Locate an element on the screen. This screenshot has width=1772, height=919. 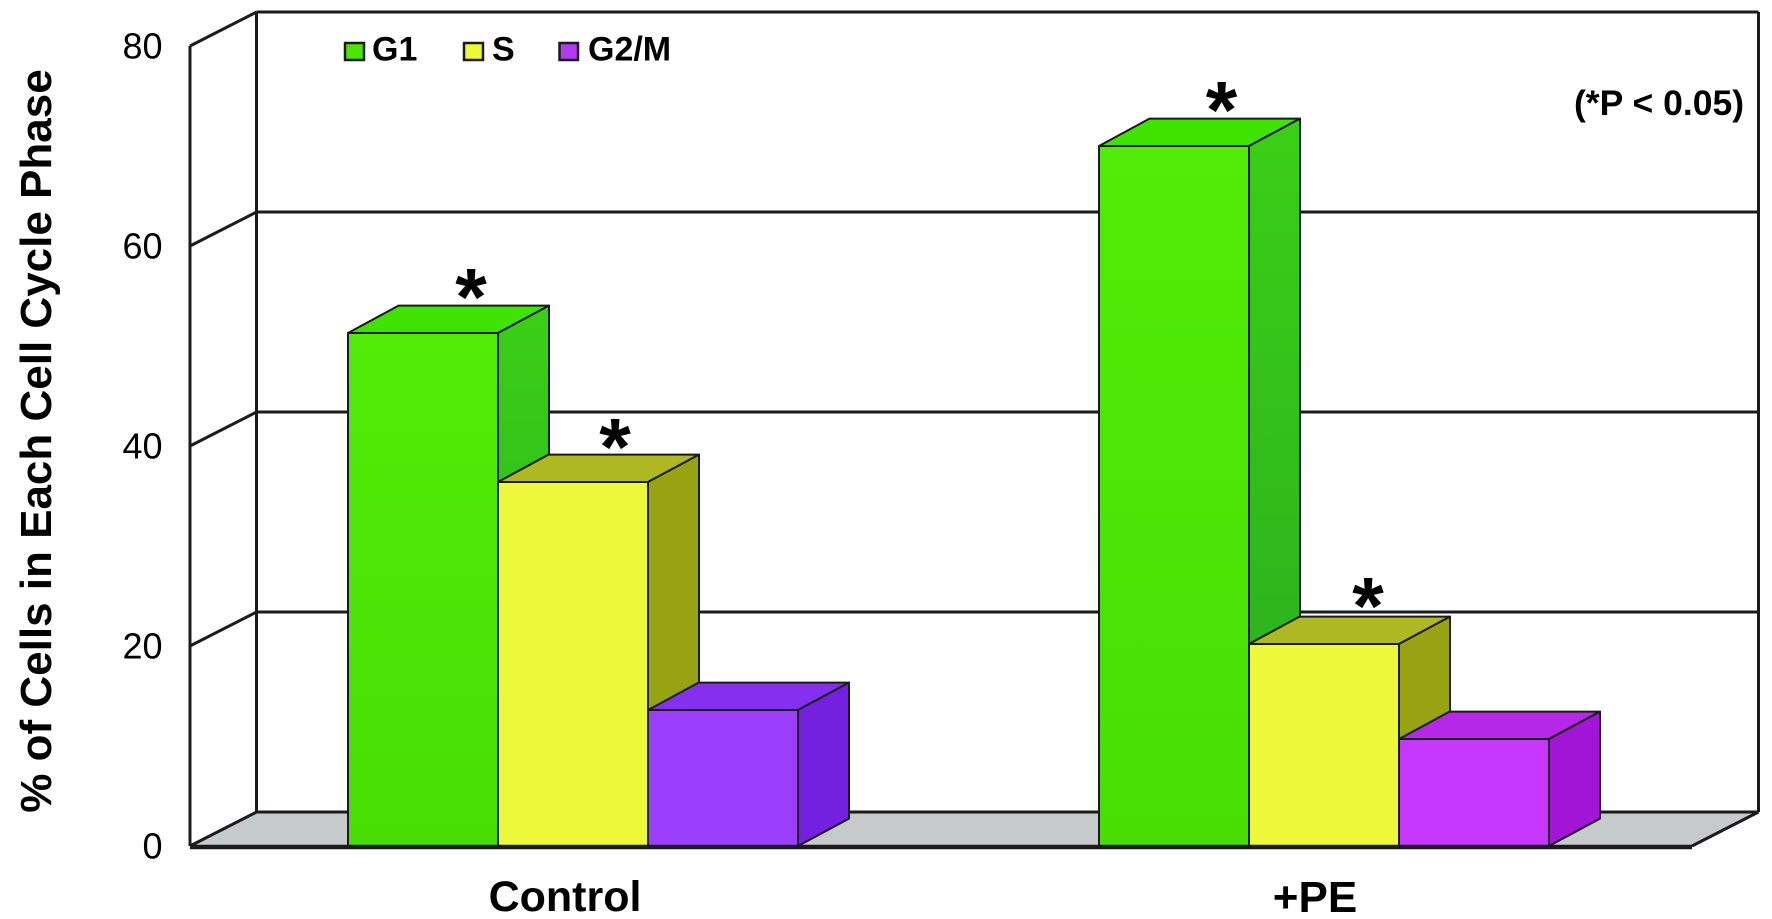
svg-text: 0 is located at coordinates (152, 846).